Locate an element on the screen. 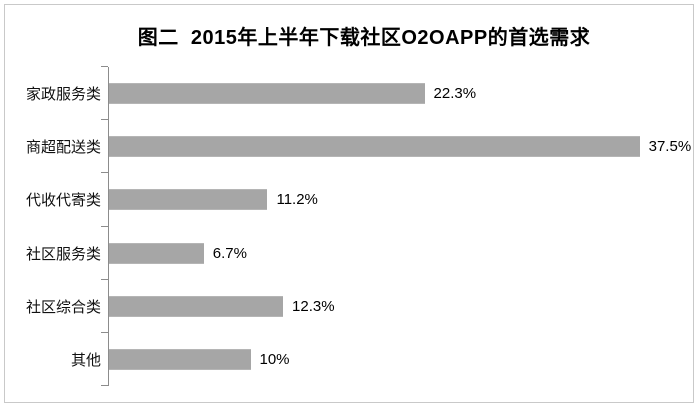 This screenshot has width=700, height=409. category-label: 社区服务类 is located at coordinates (63, 254).